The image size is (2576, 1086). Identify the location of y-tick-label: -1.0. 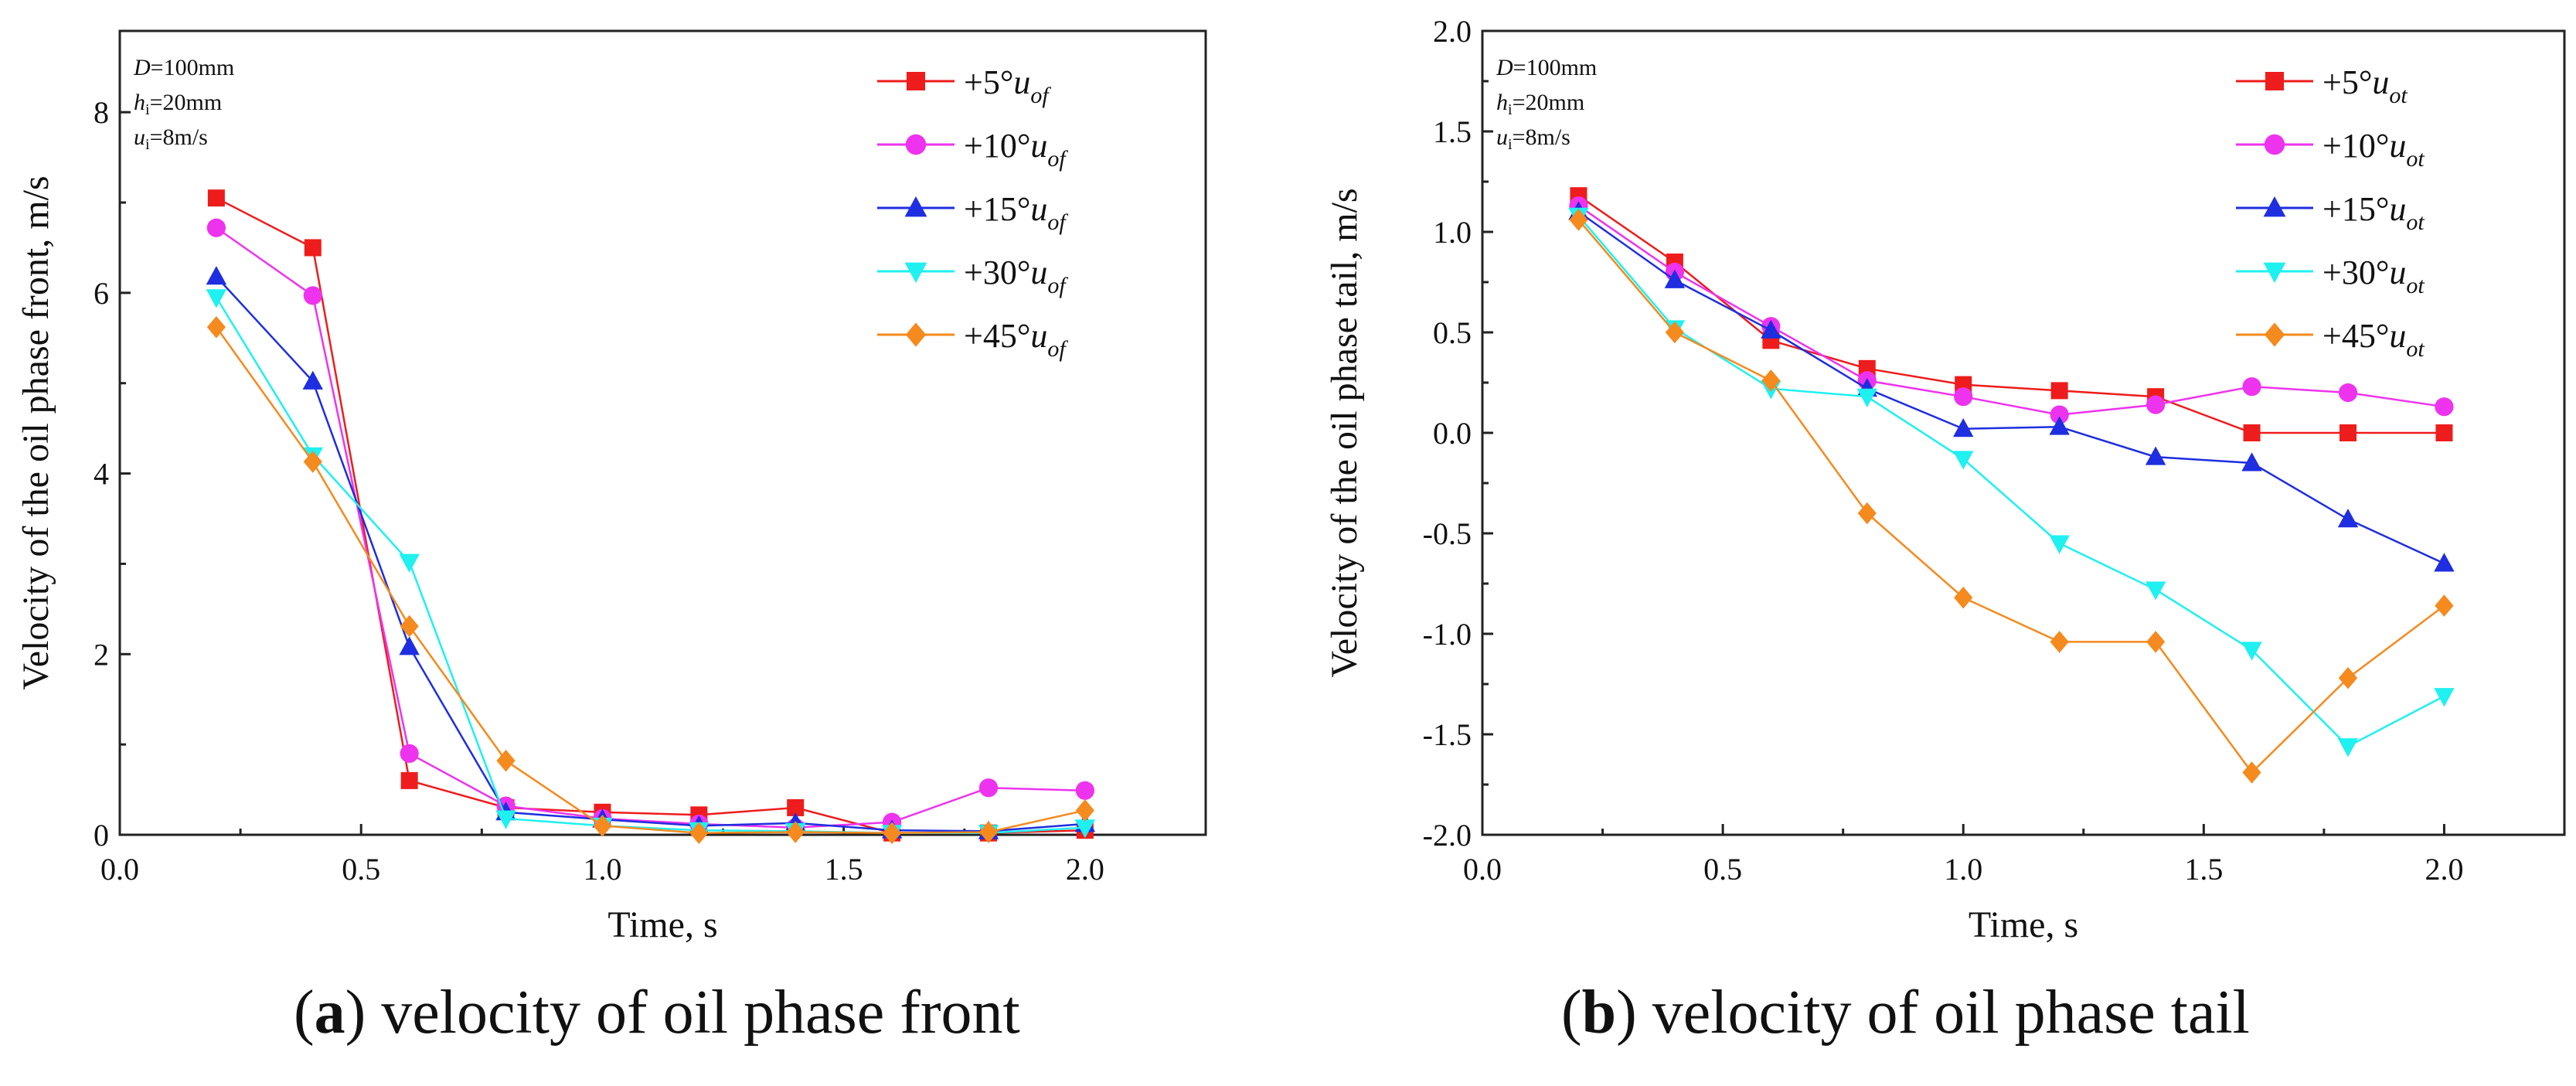
(1447, 634).